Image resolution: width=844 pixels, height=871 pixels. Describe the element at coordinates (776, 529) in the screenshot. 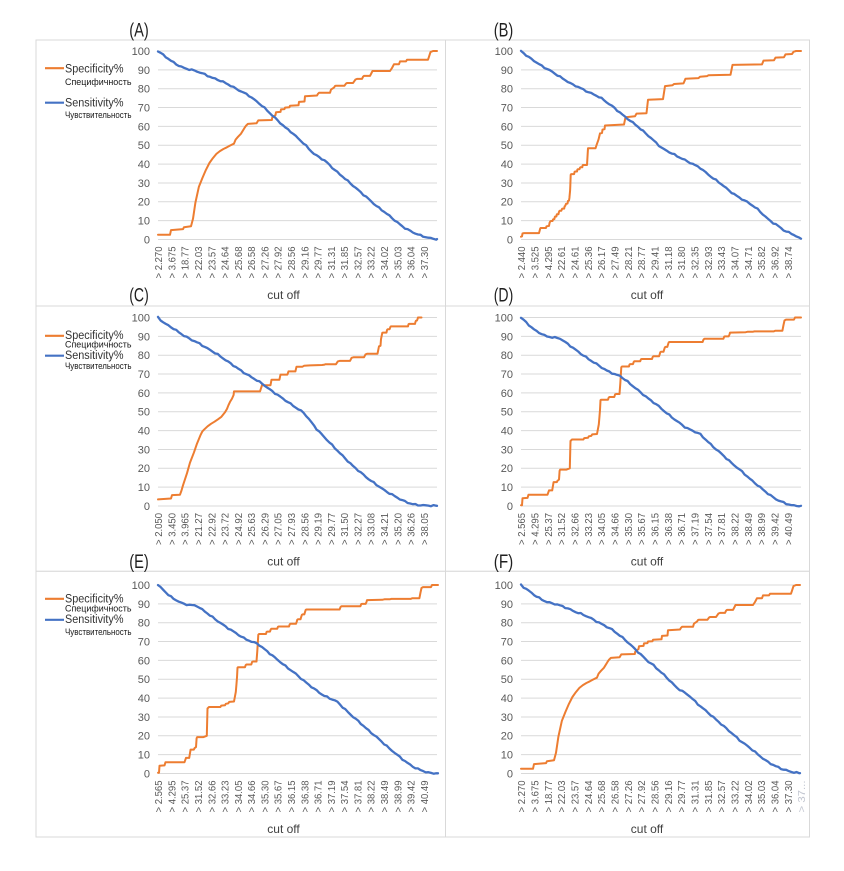

I see `svg-text: > 39.42` at that location.